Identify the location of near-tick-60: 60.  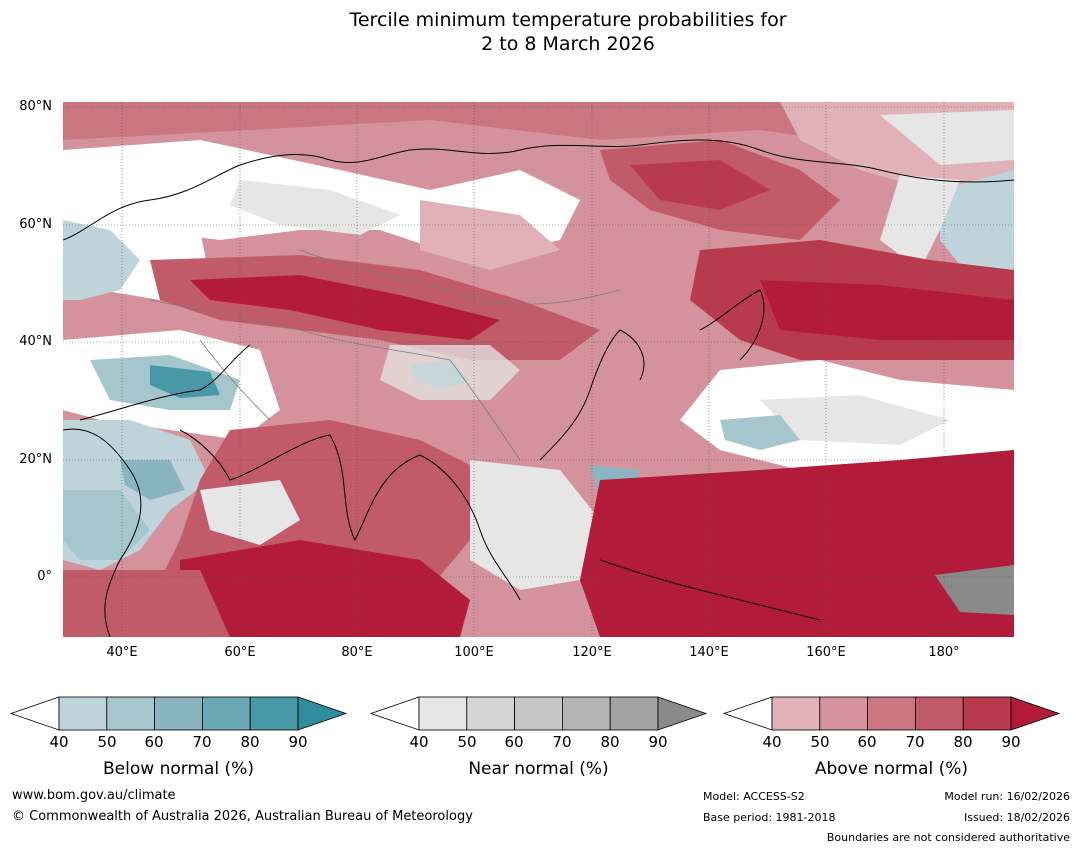
(514, 742).